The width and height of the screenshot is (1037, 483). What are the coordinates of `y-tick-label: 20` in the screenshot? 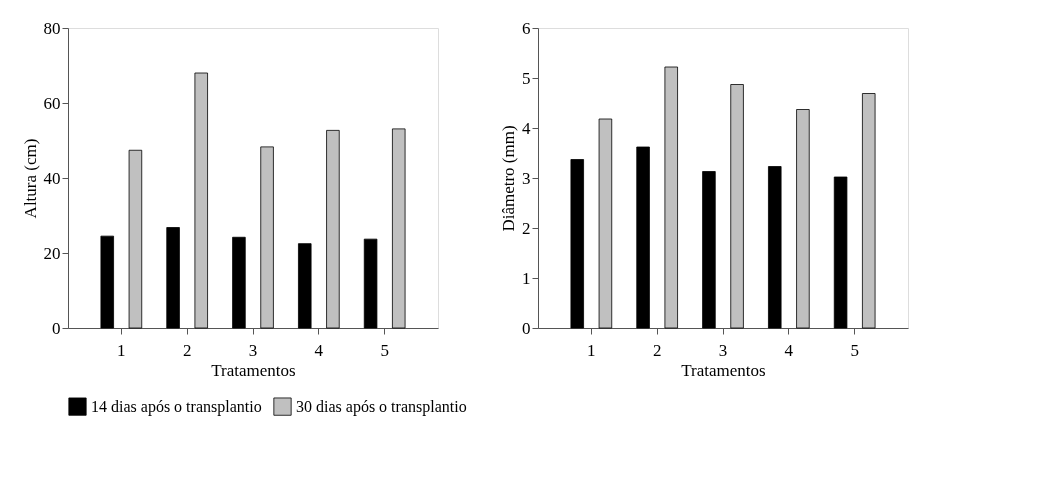 It's located at (52, 253).